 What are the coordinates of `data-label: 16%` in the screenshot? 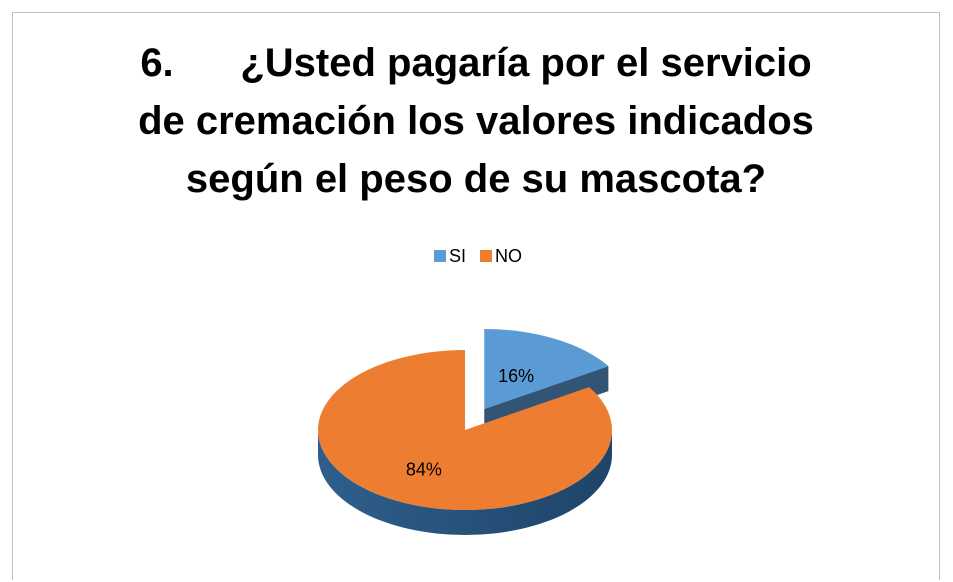 It's located at (516, 376).